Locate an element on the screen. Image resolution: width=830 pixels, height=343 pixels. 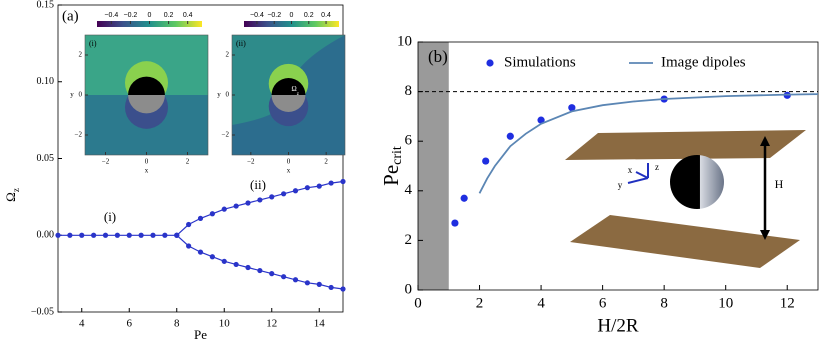
diagram-label: y is located at coordinates (620, 185).